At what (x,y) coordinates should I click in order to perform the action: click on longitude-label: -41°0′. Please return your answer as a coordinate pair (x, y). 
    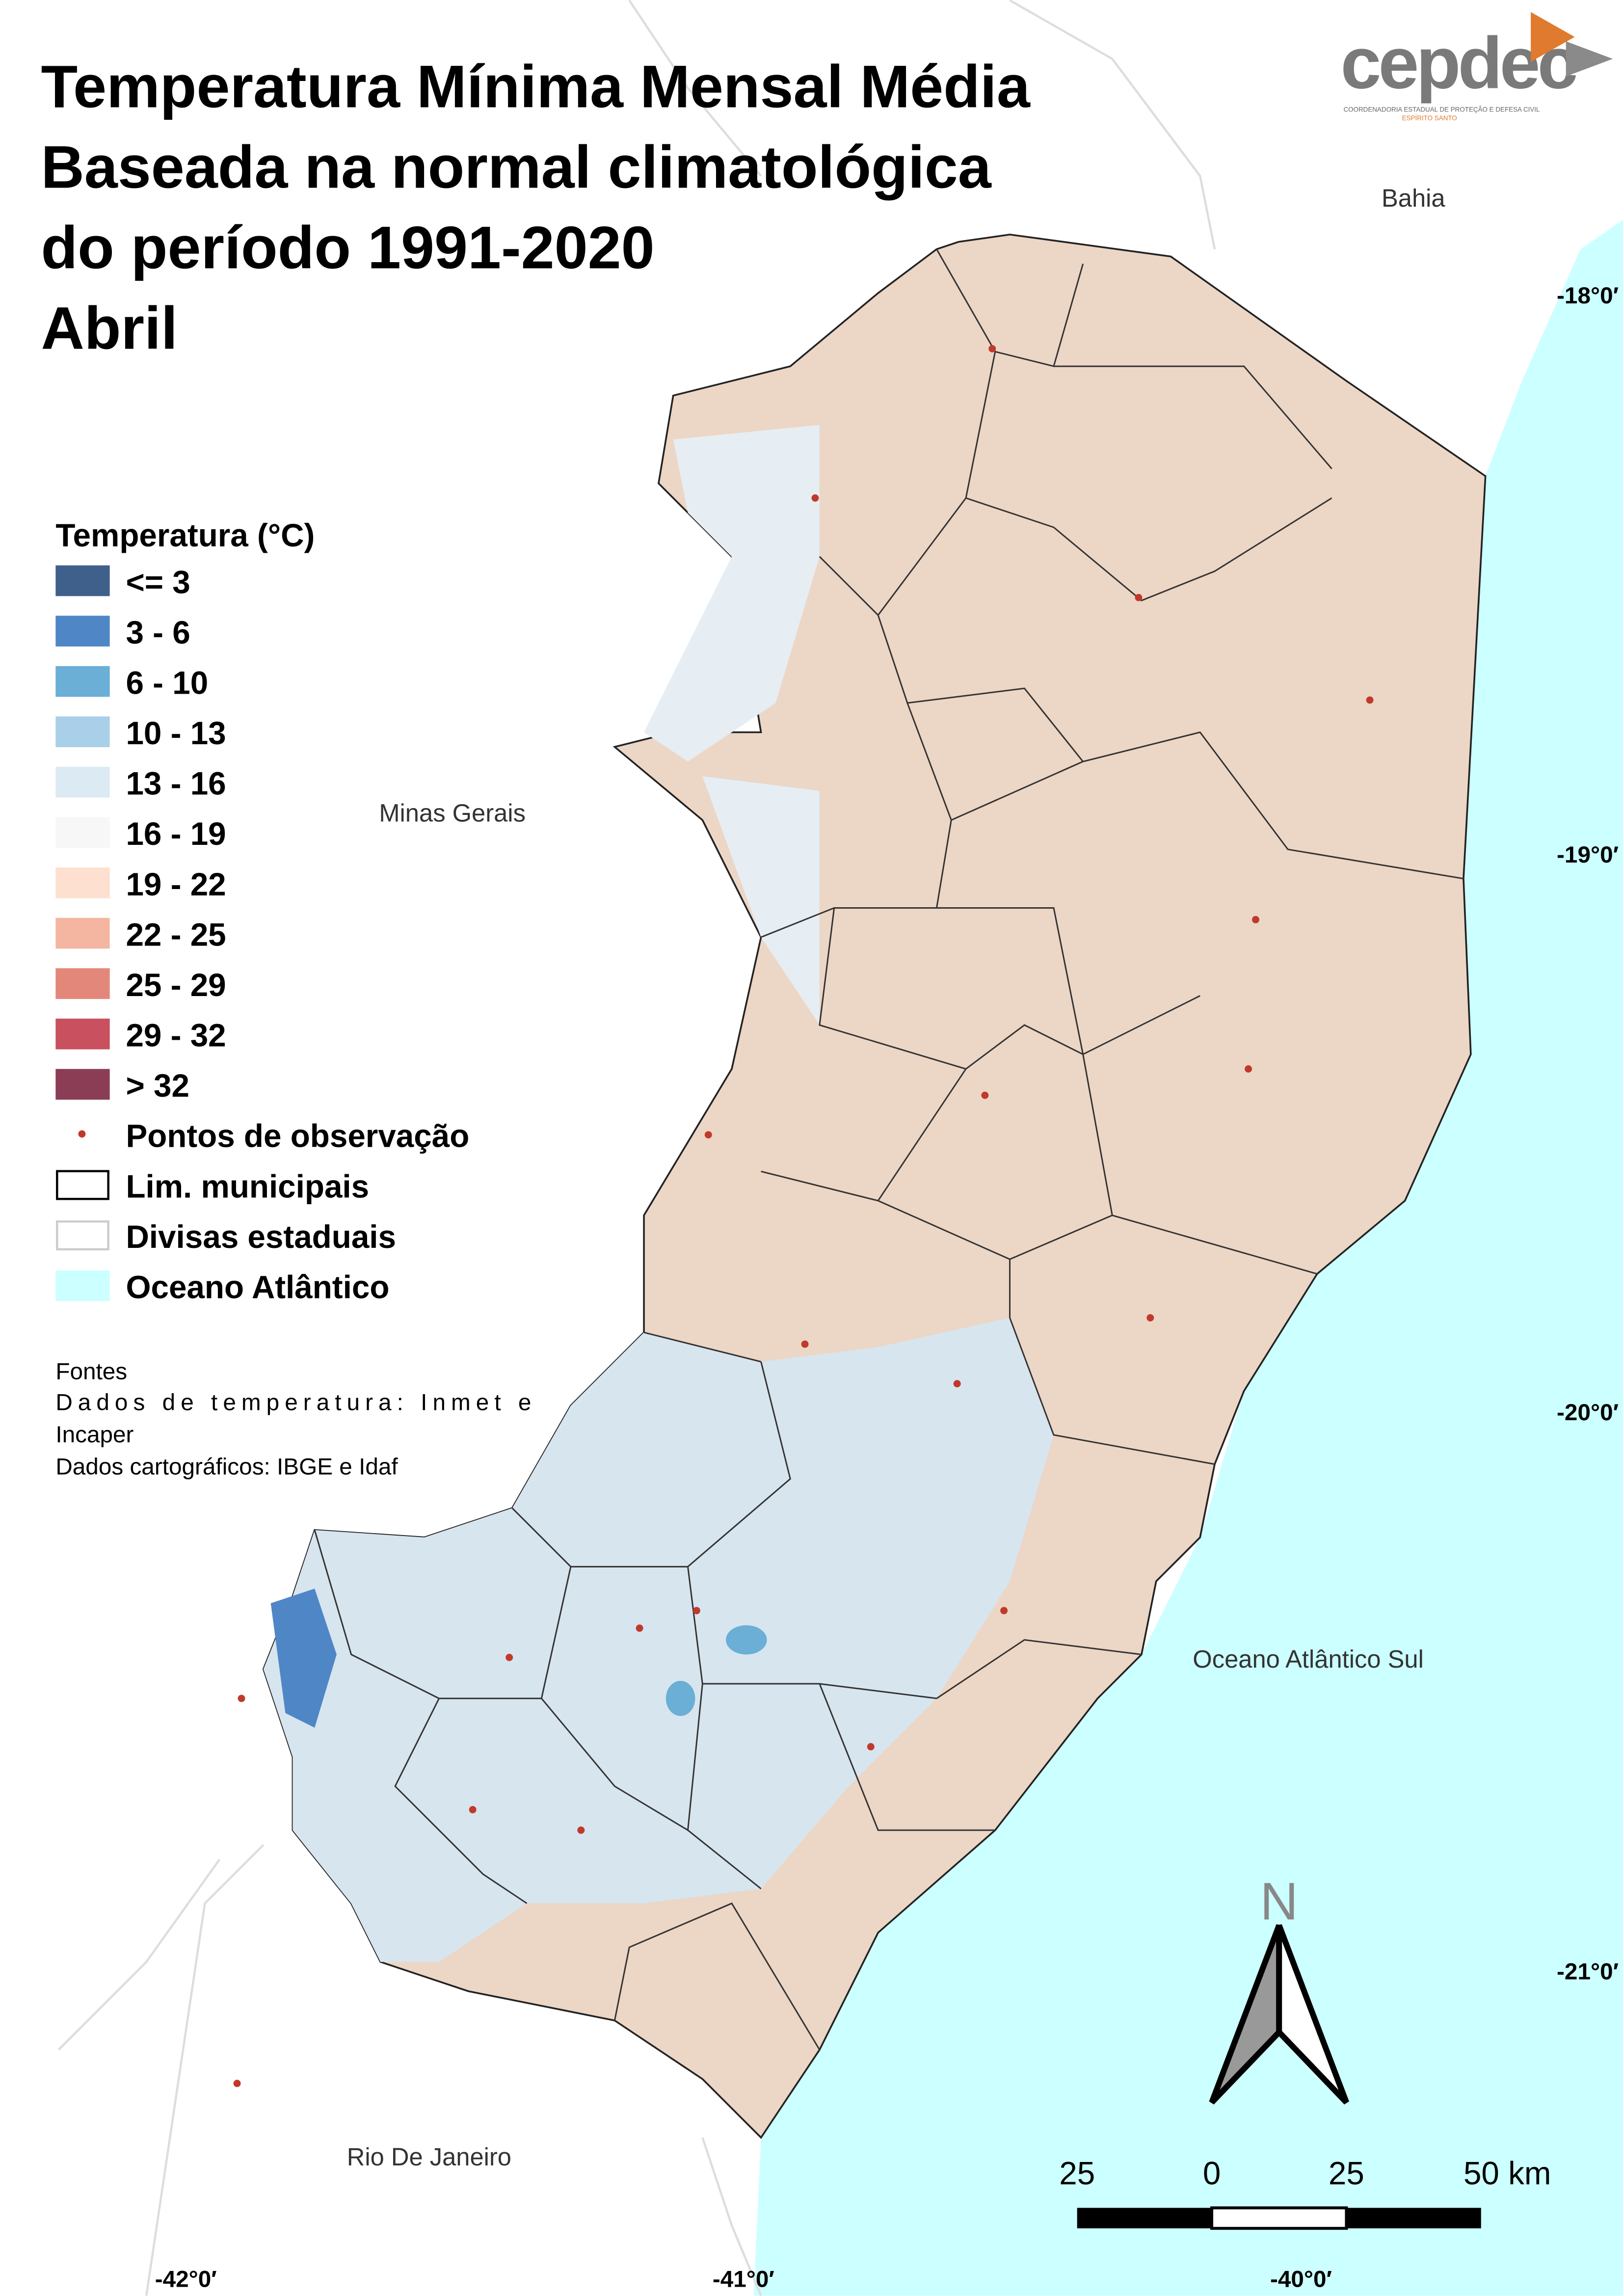
    Looking at the image, I should click on (743, 2279).